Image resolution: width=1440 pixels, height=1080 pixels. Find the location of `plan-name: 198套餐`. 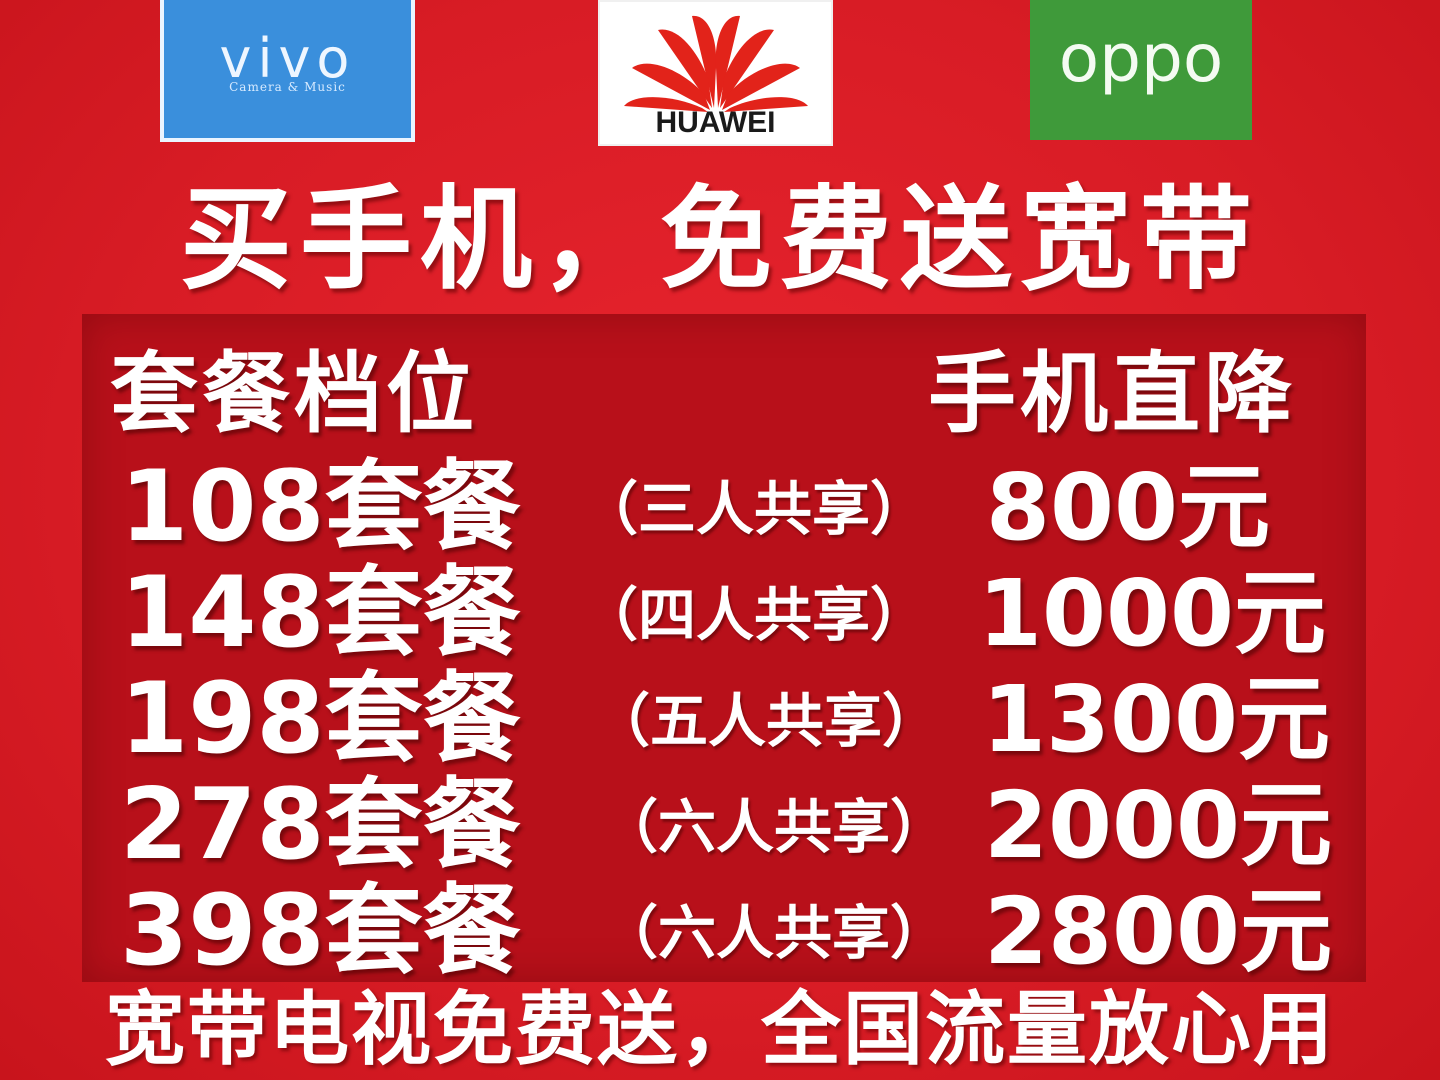

plan-name: 198套餐 is located at coordinates (320, 719).